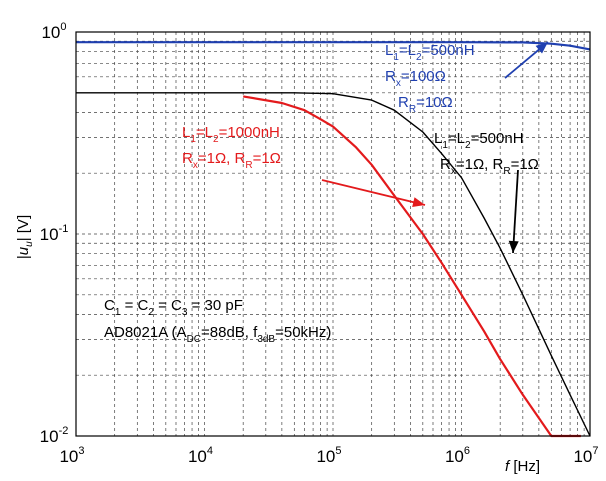  I want to click on annotation-blue-line-2: Rx=100Ω, so click(415, 78).